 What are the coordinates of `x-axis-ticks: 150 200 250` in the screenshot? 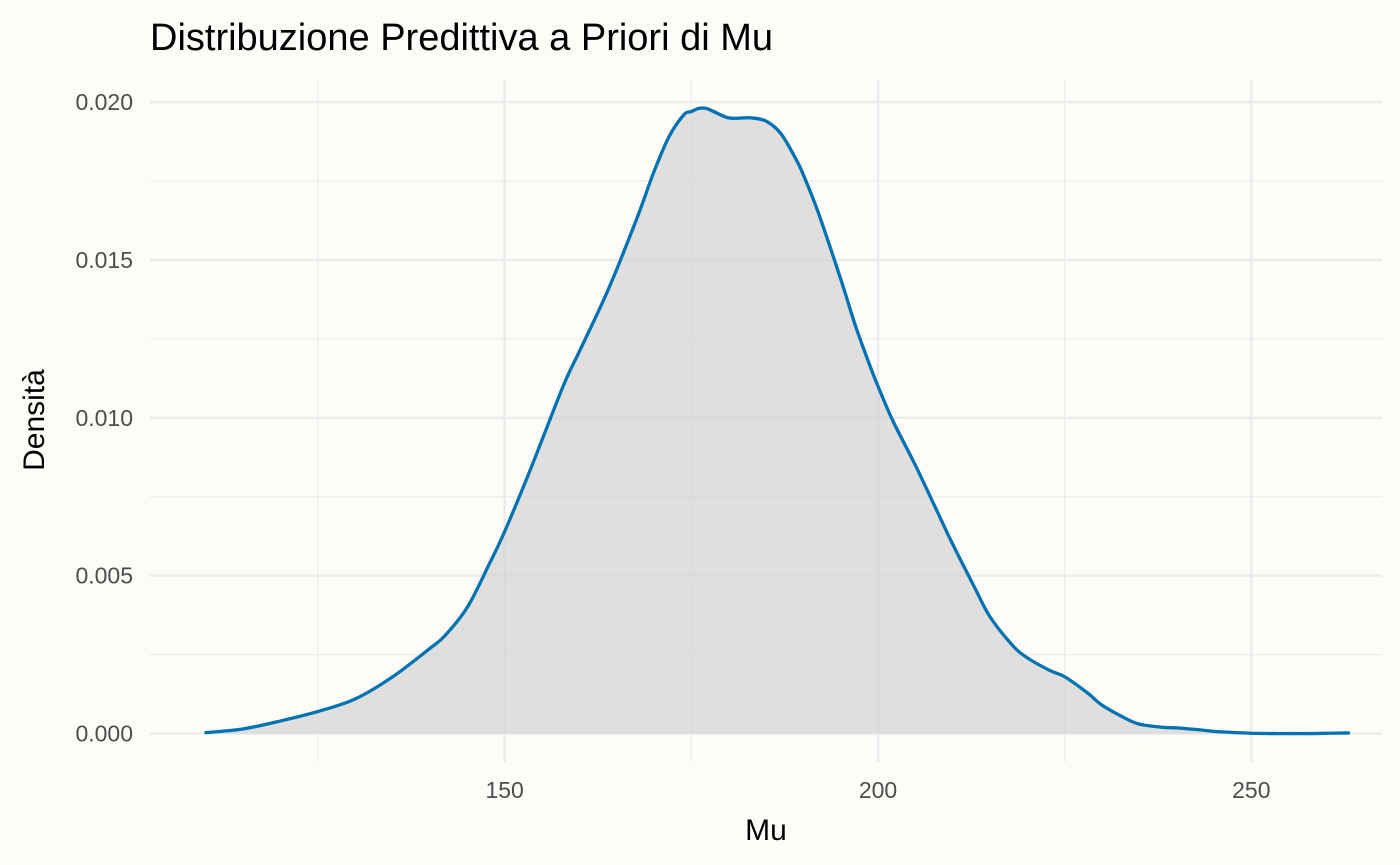 It's located at (877, 790).